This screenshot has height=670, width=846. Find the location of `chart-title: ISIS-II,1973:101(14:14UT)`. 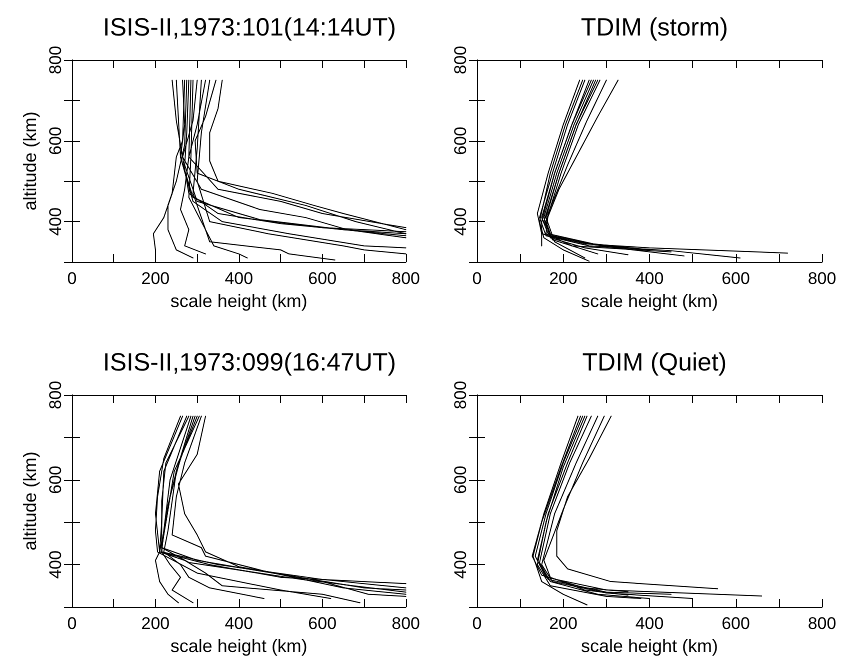

chart-title: ISIS-II,1973:101(14:14UT) is located at coordinates (249, 28).